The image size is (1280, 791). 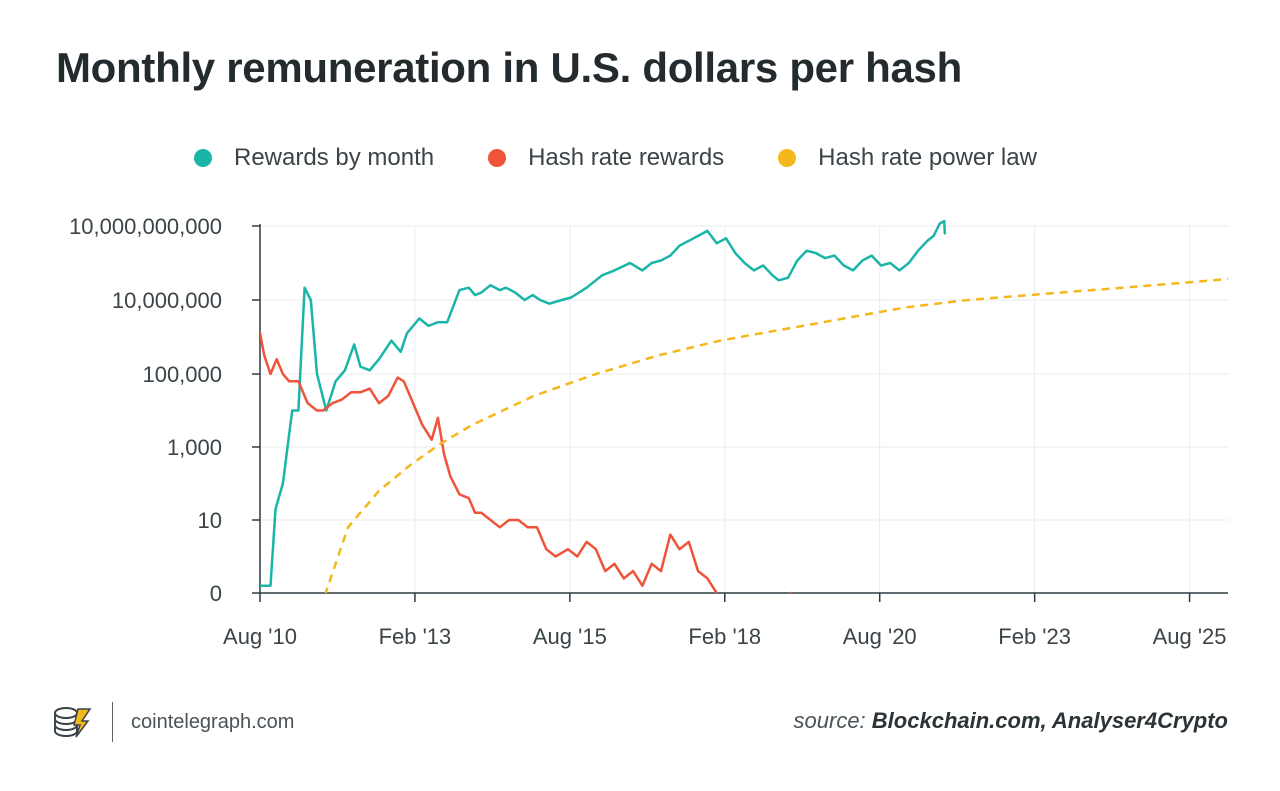 What do you see at coordinates (497, 158) in the screenshot?
I see `legend-marker-hash-rewards-icon` at bounding box center [497, 158].